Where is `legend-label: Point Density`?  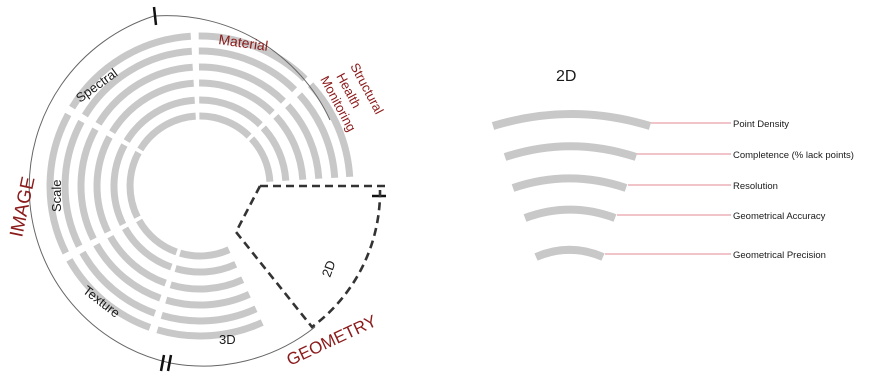 legend-label: Point Density is located at coordinates (761, 124).